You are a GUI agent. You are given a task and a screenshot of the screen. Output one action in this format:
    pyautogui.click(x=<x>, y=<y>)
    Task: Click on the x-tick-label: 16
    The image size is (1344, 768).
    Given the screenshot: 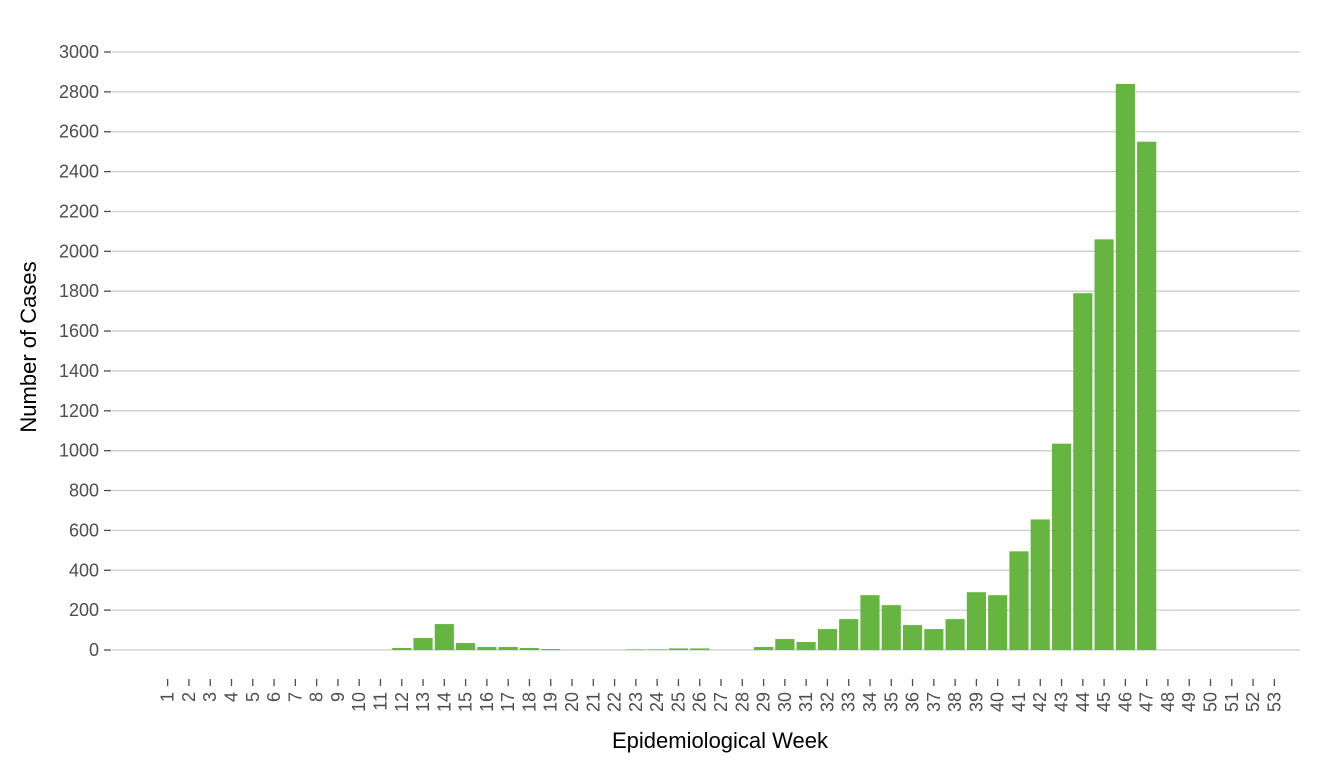 What is the action you would take?
    pyautogui.click(x=487, y=702)
    